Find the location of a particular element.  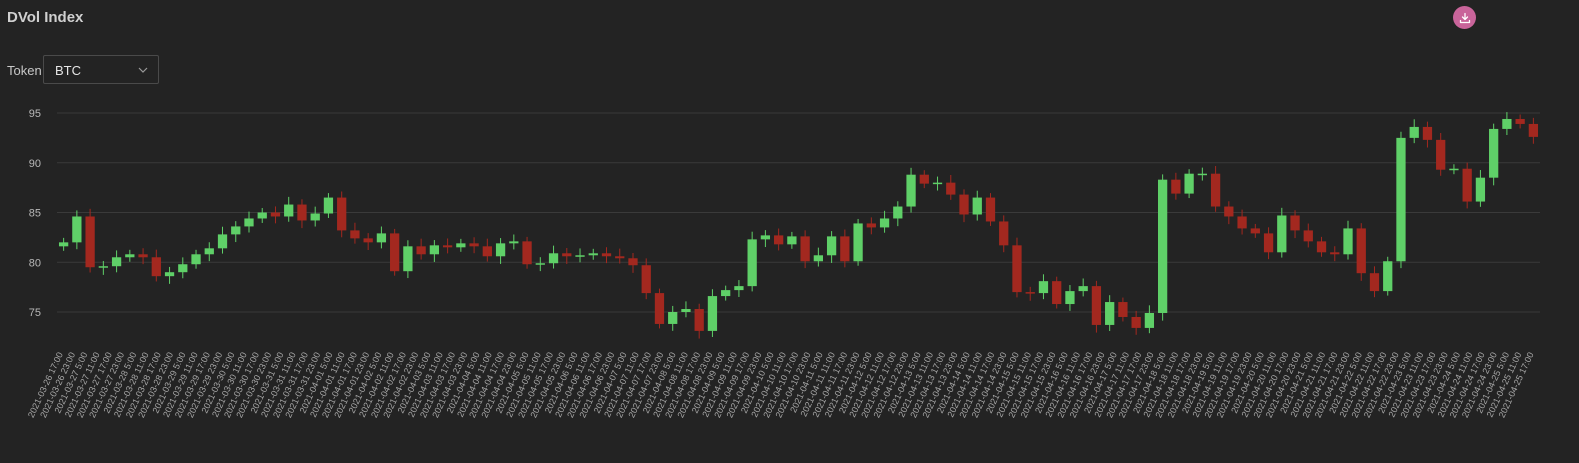

y-tick-label: 75 is located at coordinates (35, 313).